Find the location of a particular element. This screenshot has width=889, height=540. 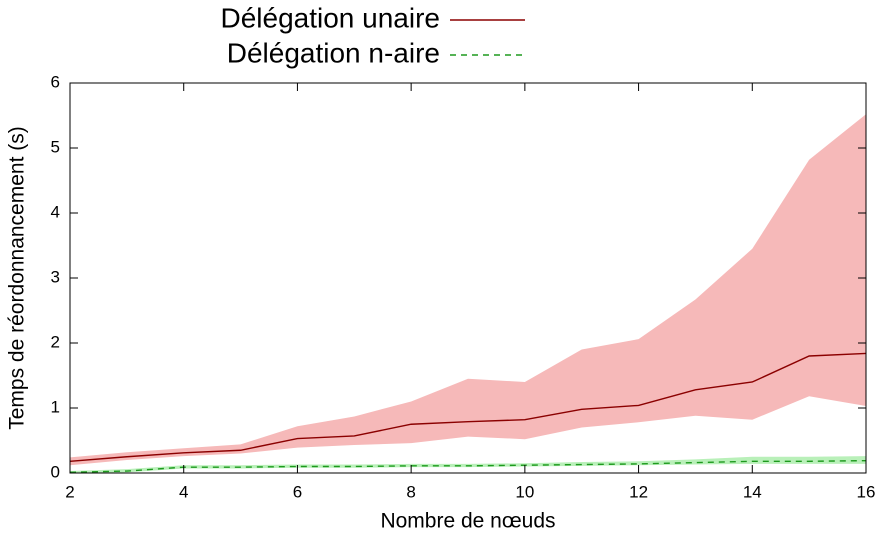

y-tick-label: 6 is located at coordinates (55, 81).